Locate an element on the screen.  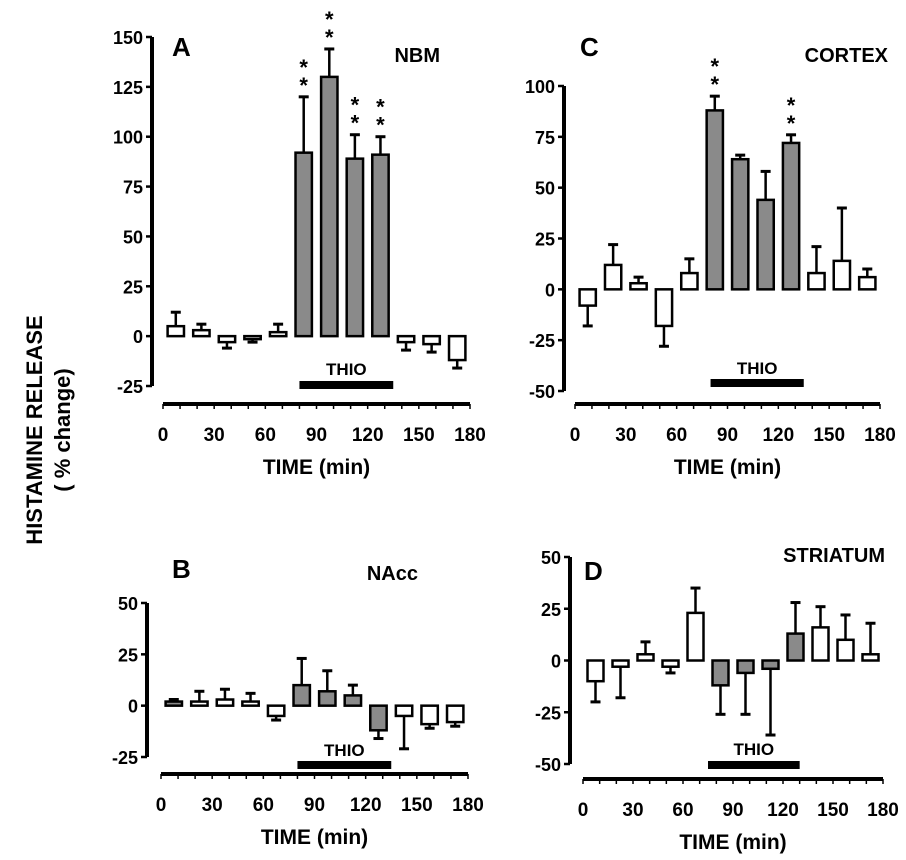
panel-letter: C is located at coordinates (589, 47).